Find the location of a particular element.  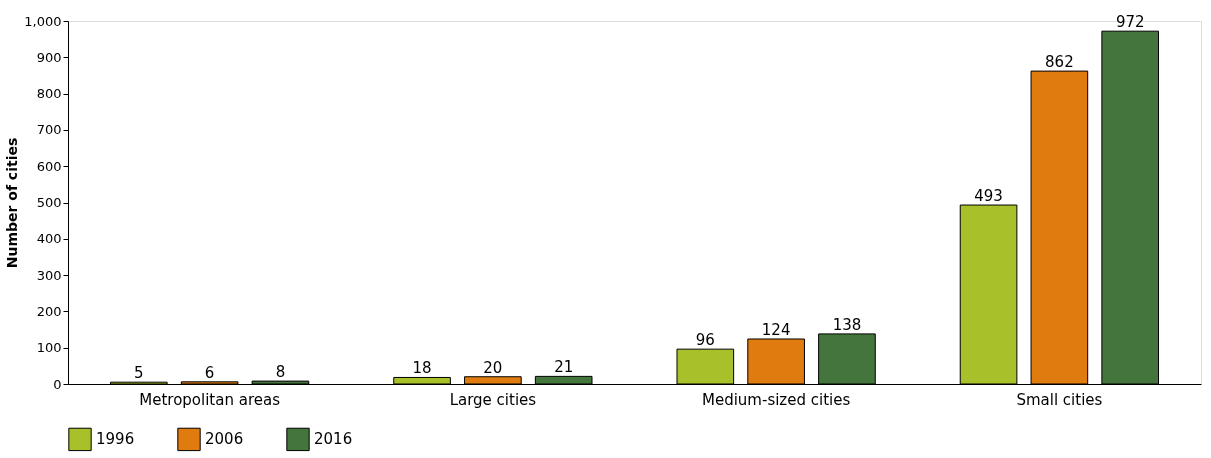

data-label: 18 is located at coordinates (422, 368).